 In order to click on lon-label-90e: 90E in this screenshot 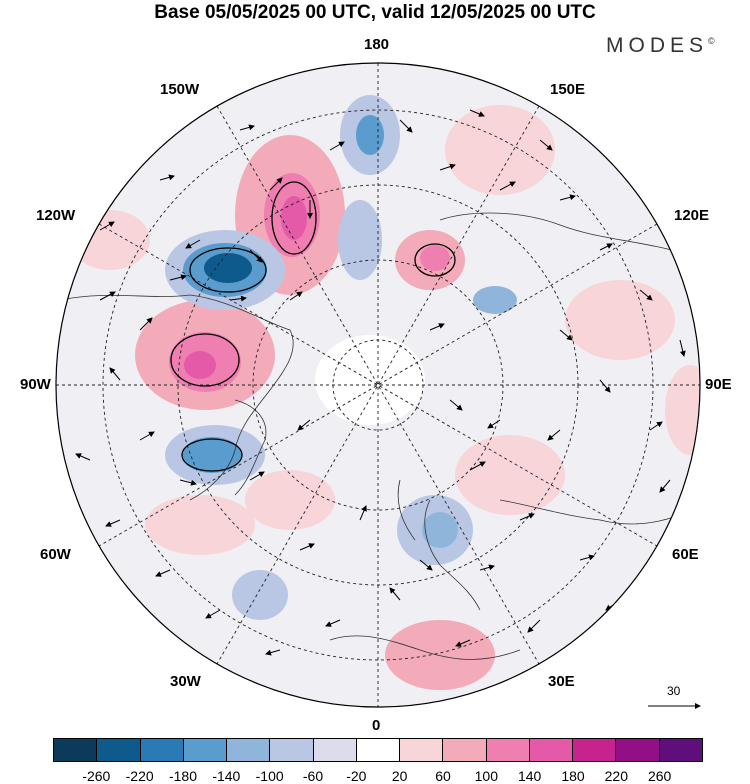, I will do `click(718, 384)`.